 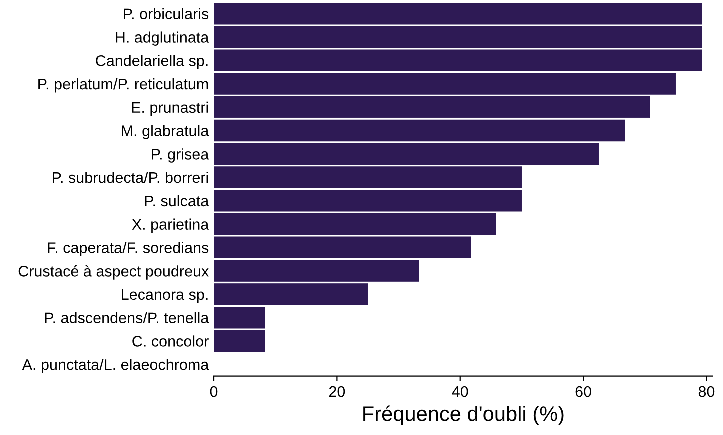 I want to click on x-tick-label: 60, so click(x=584, y=392).